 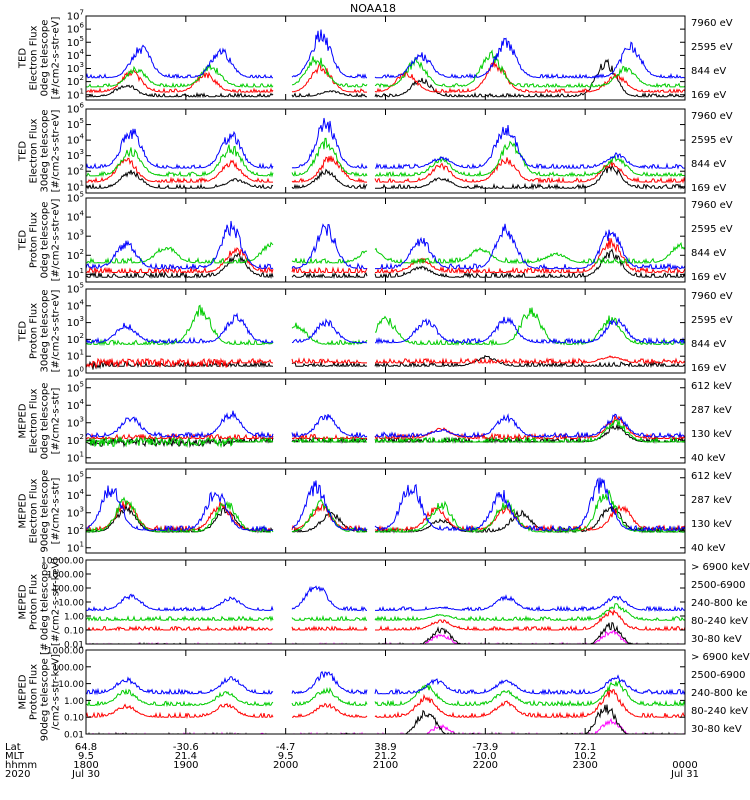 What do you see at coordinates (45, 150) in the screenshot?
I see `y-axis-label-line: 30deg telescope` at bounding box center [45, 150].